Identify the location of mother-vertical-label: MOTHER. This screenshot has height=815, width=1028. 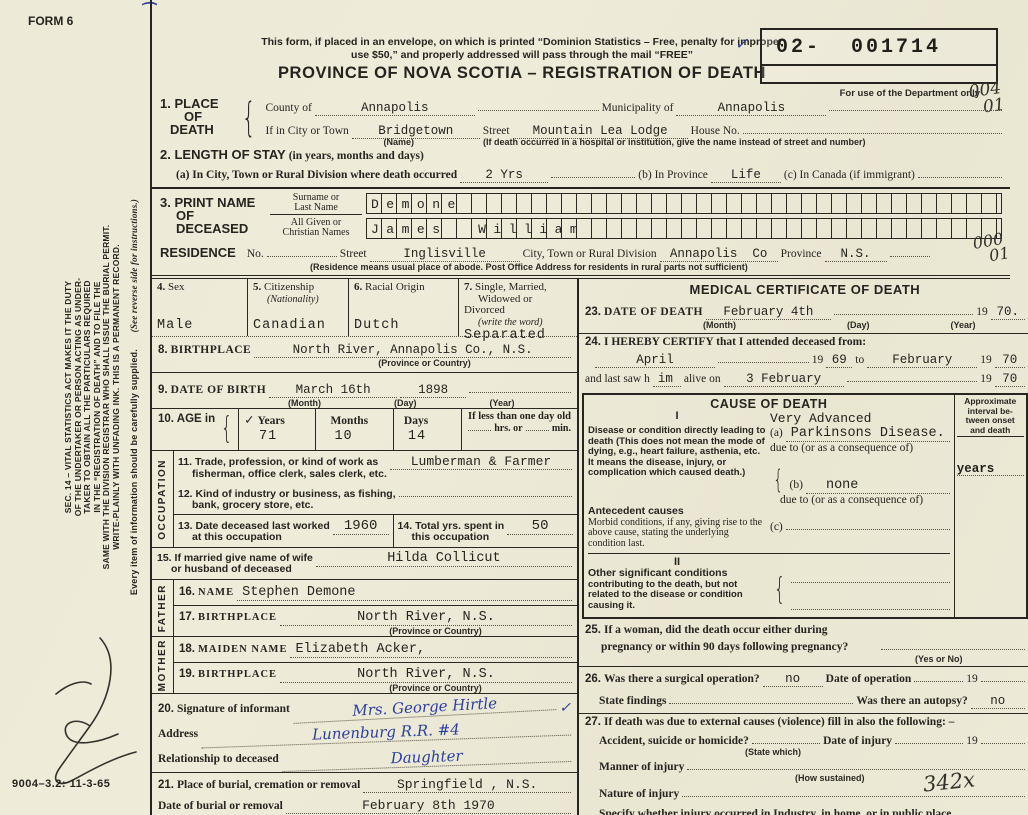
(163, 664).